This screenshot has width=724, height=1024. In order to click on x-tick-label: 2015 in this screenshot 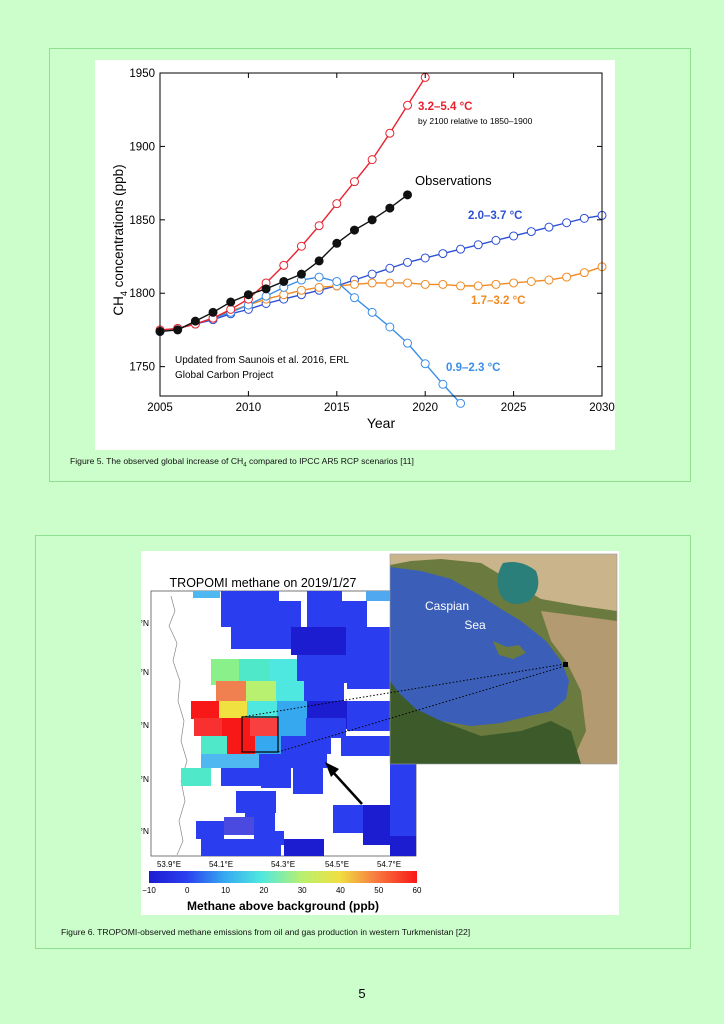, I will do `click(337, 408)`.